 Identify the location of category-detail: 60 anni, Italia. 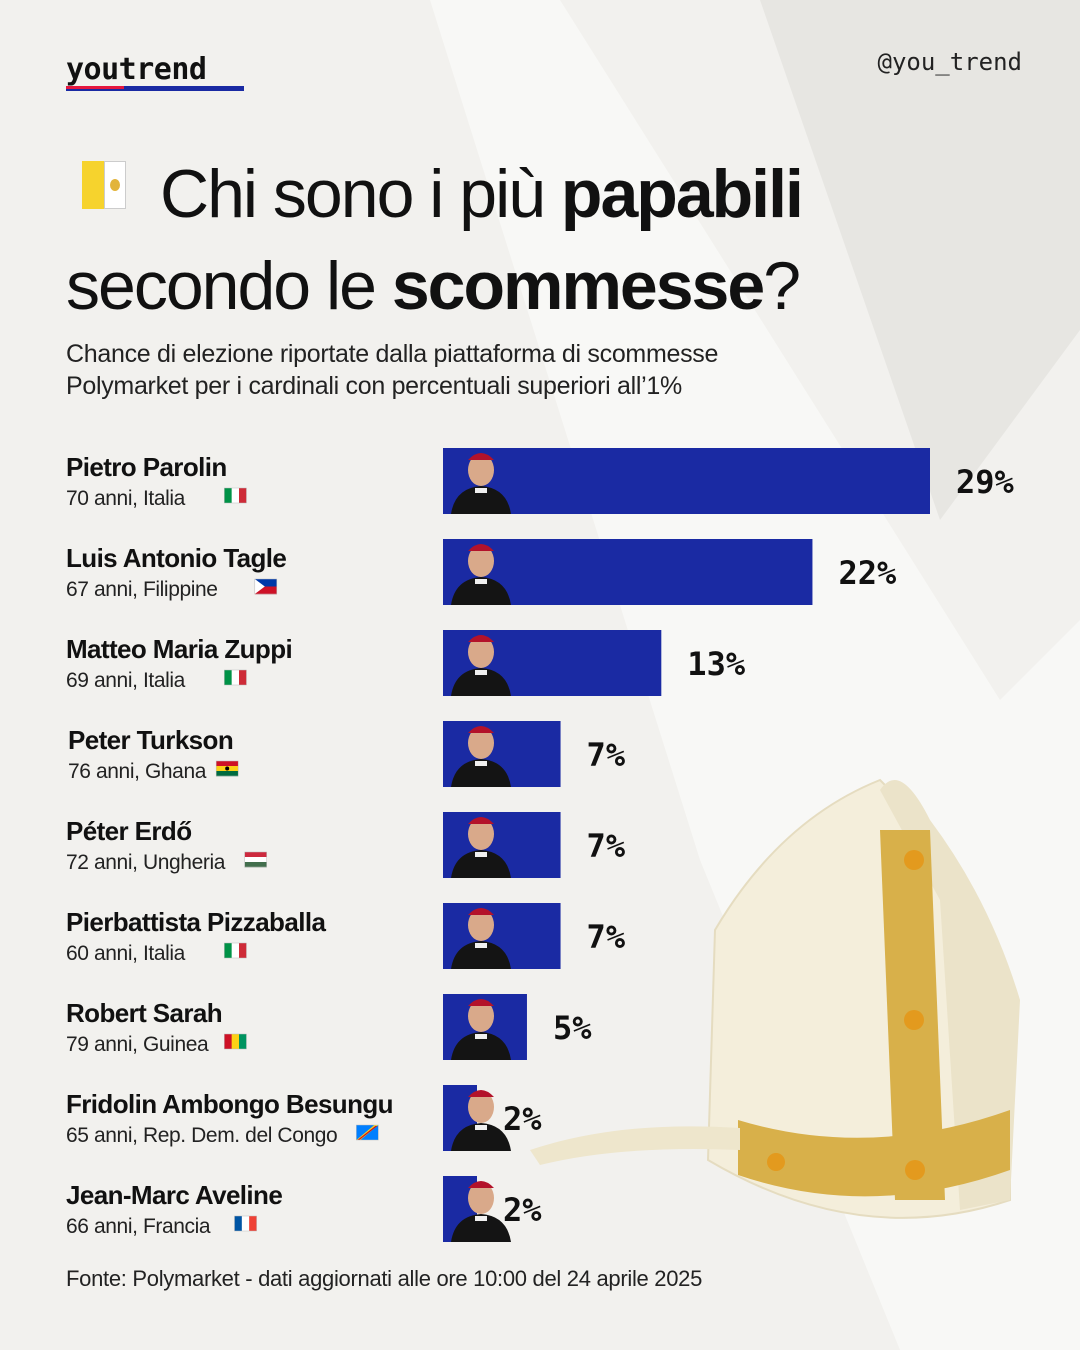
(126, 953).